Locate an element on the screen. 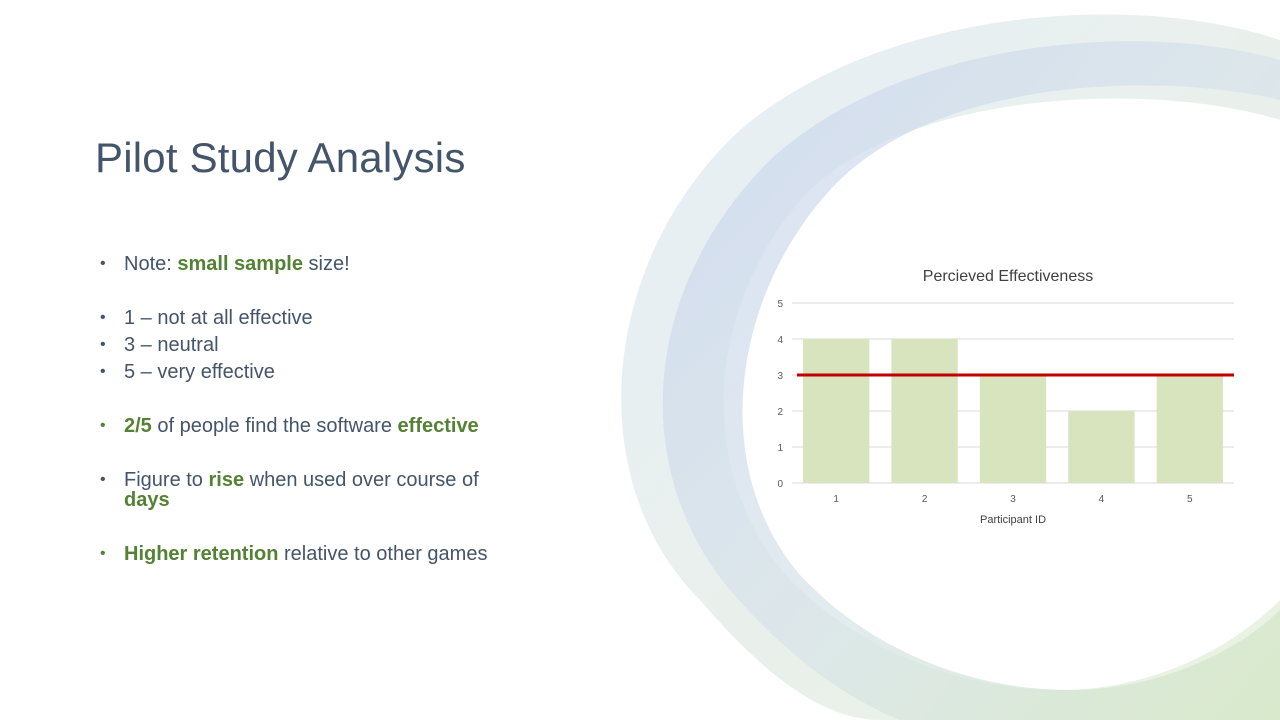 This screenshot has width=1280, height=720. bullet-scale-1: • 1 – not at all effective is located at coordinates (310, 318).